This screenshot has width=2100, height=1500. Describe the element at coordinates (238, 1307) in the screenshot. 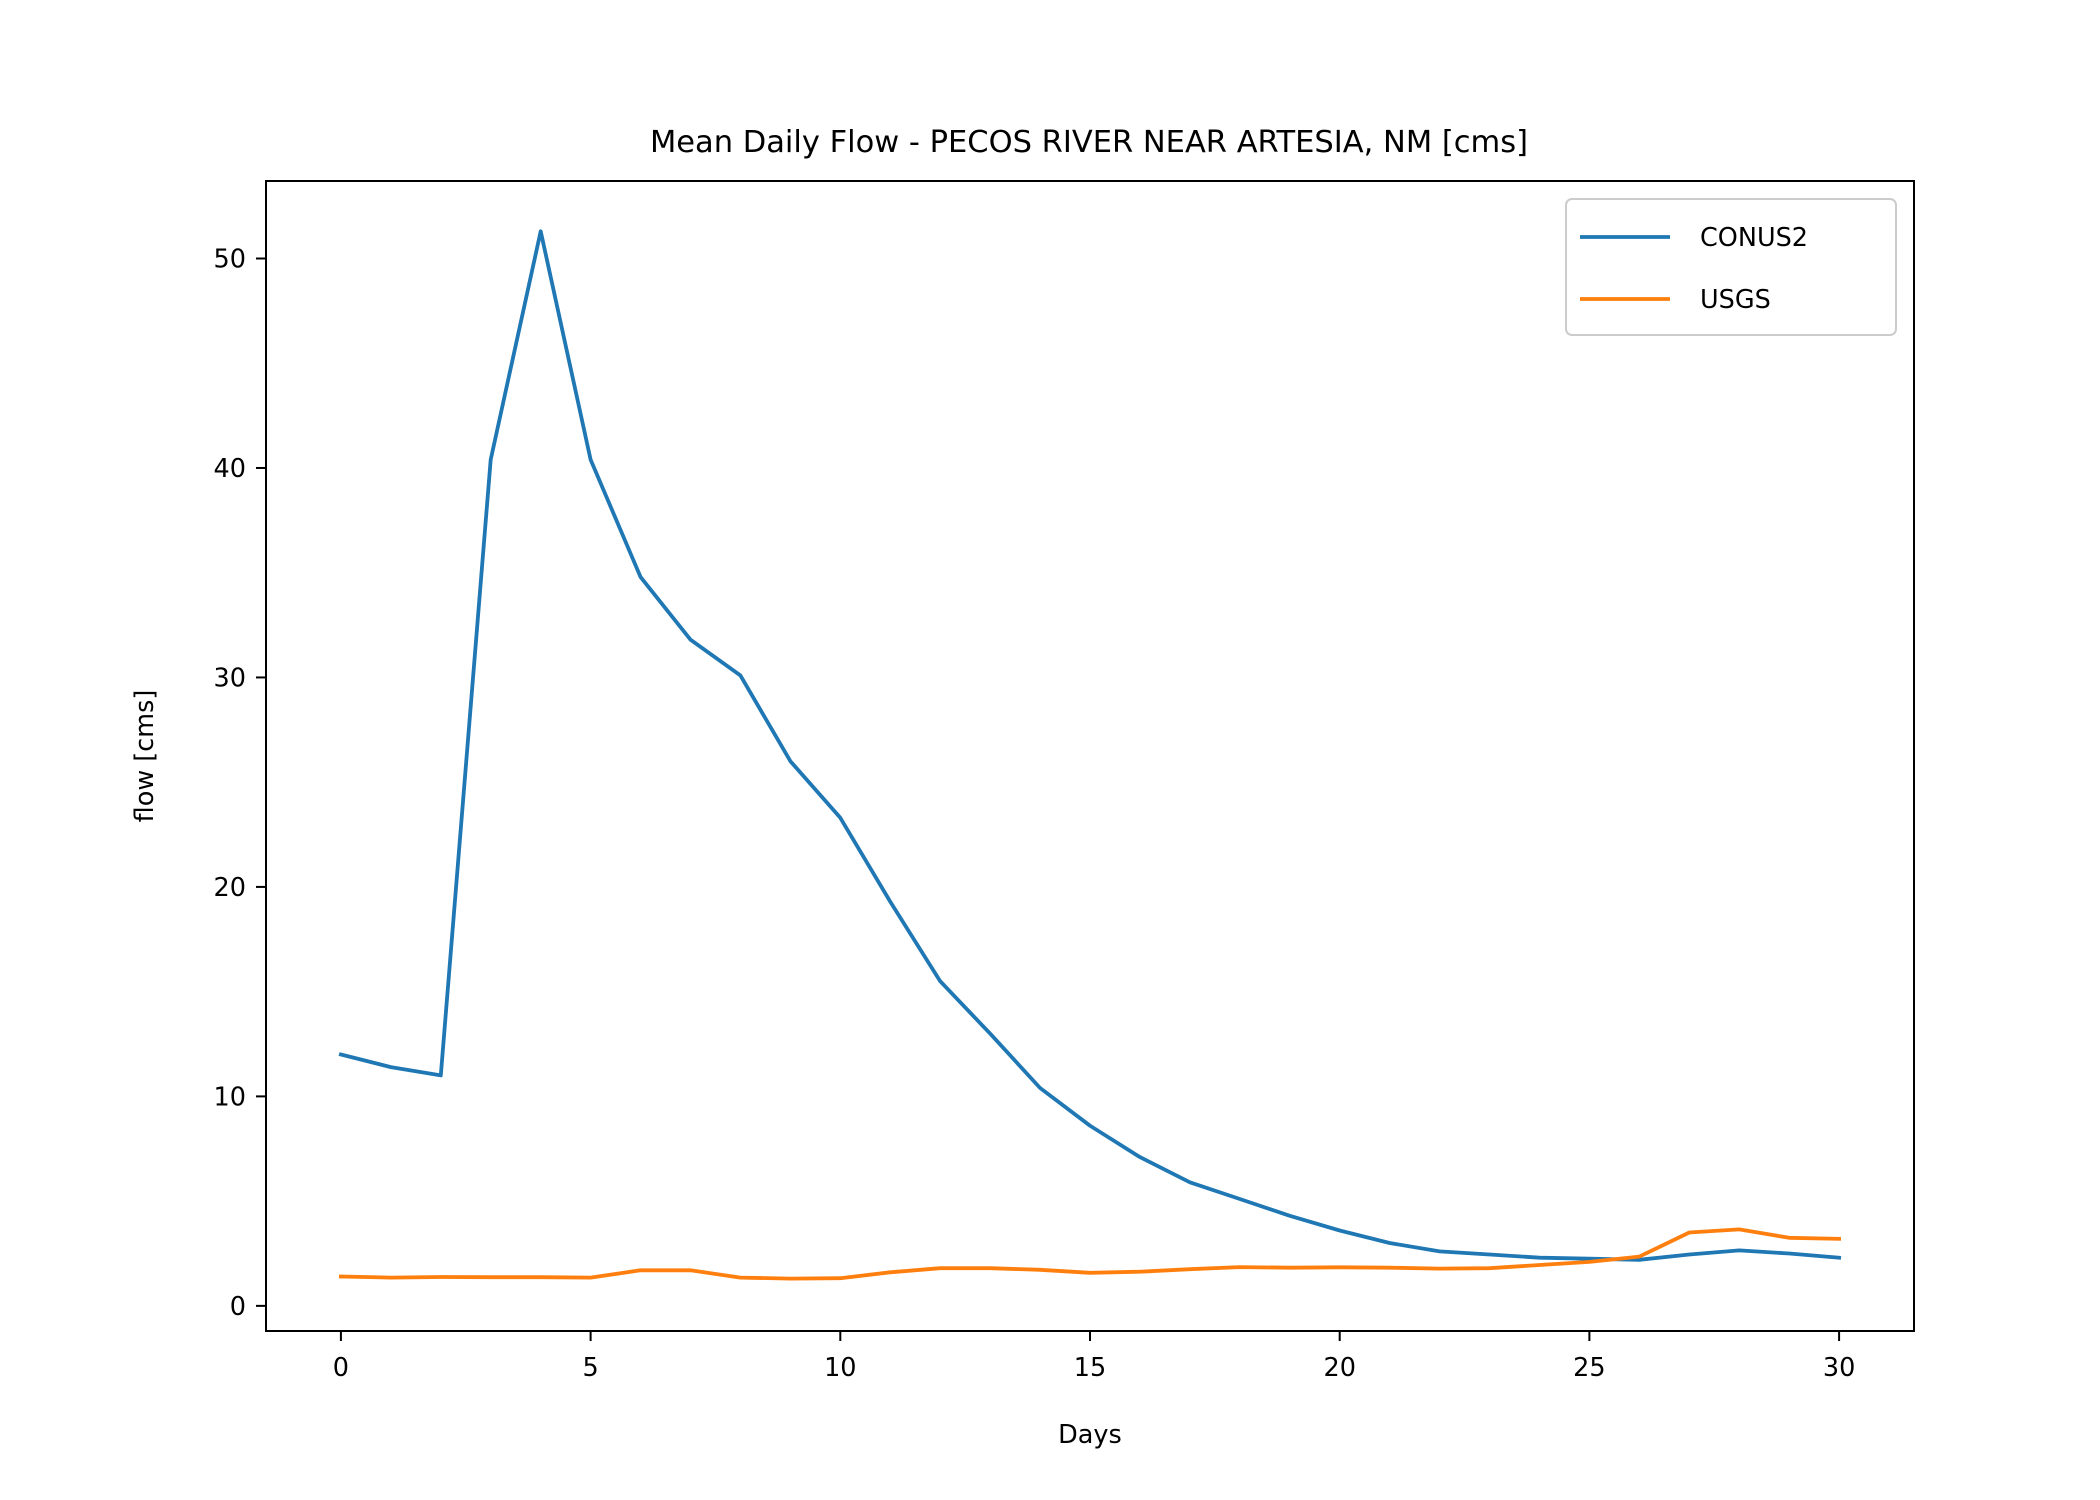

I see `y-tick-label: 0` at that location.